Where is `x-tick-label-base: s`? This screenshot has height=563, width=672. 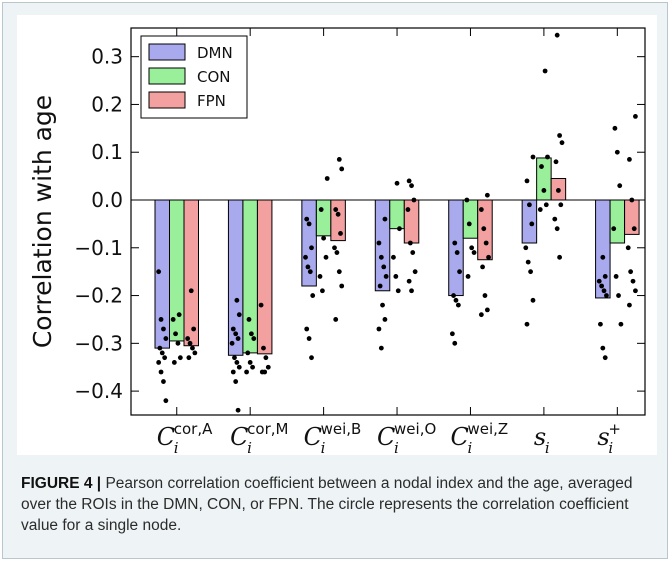 x-tick-label-base: s is located at coordinates (603, 437).